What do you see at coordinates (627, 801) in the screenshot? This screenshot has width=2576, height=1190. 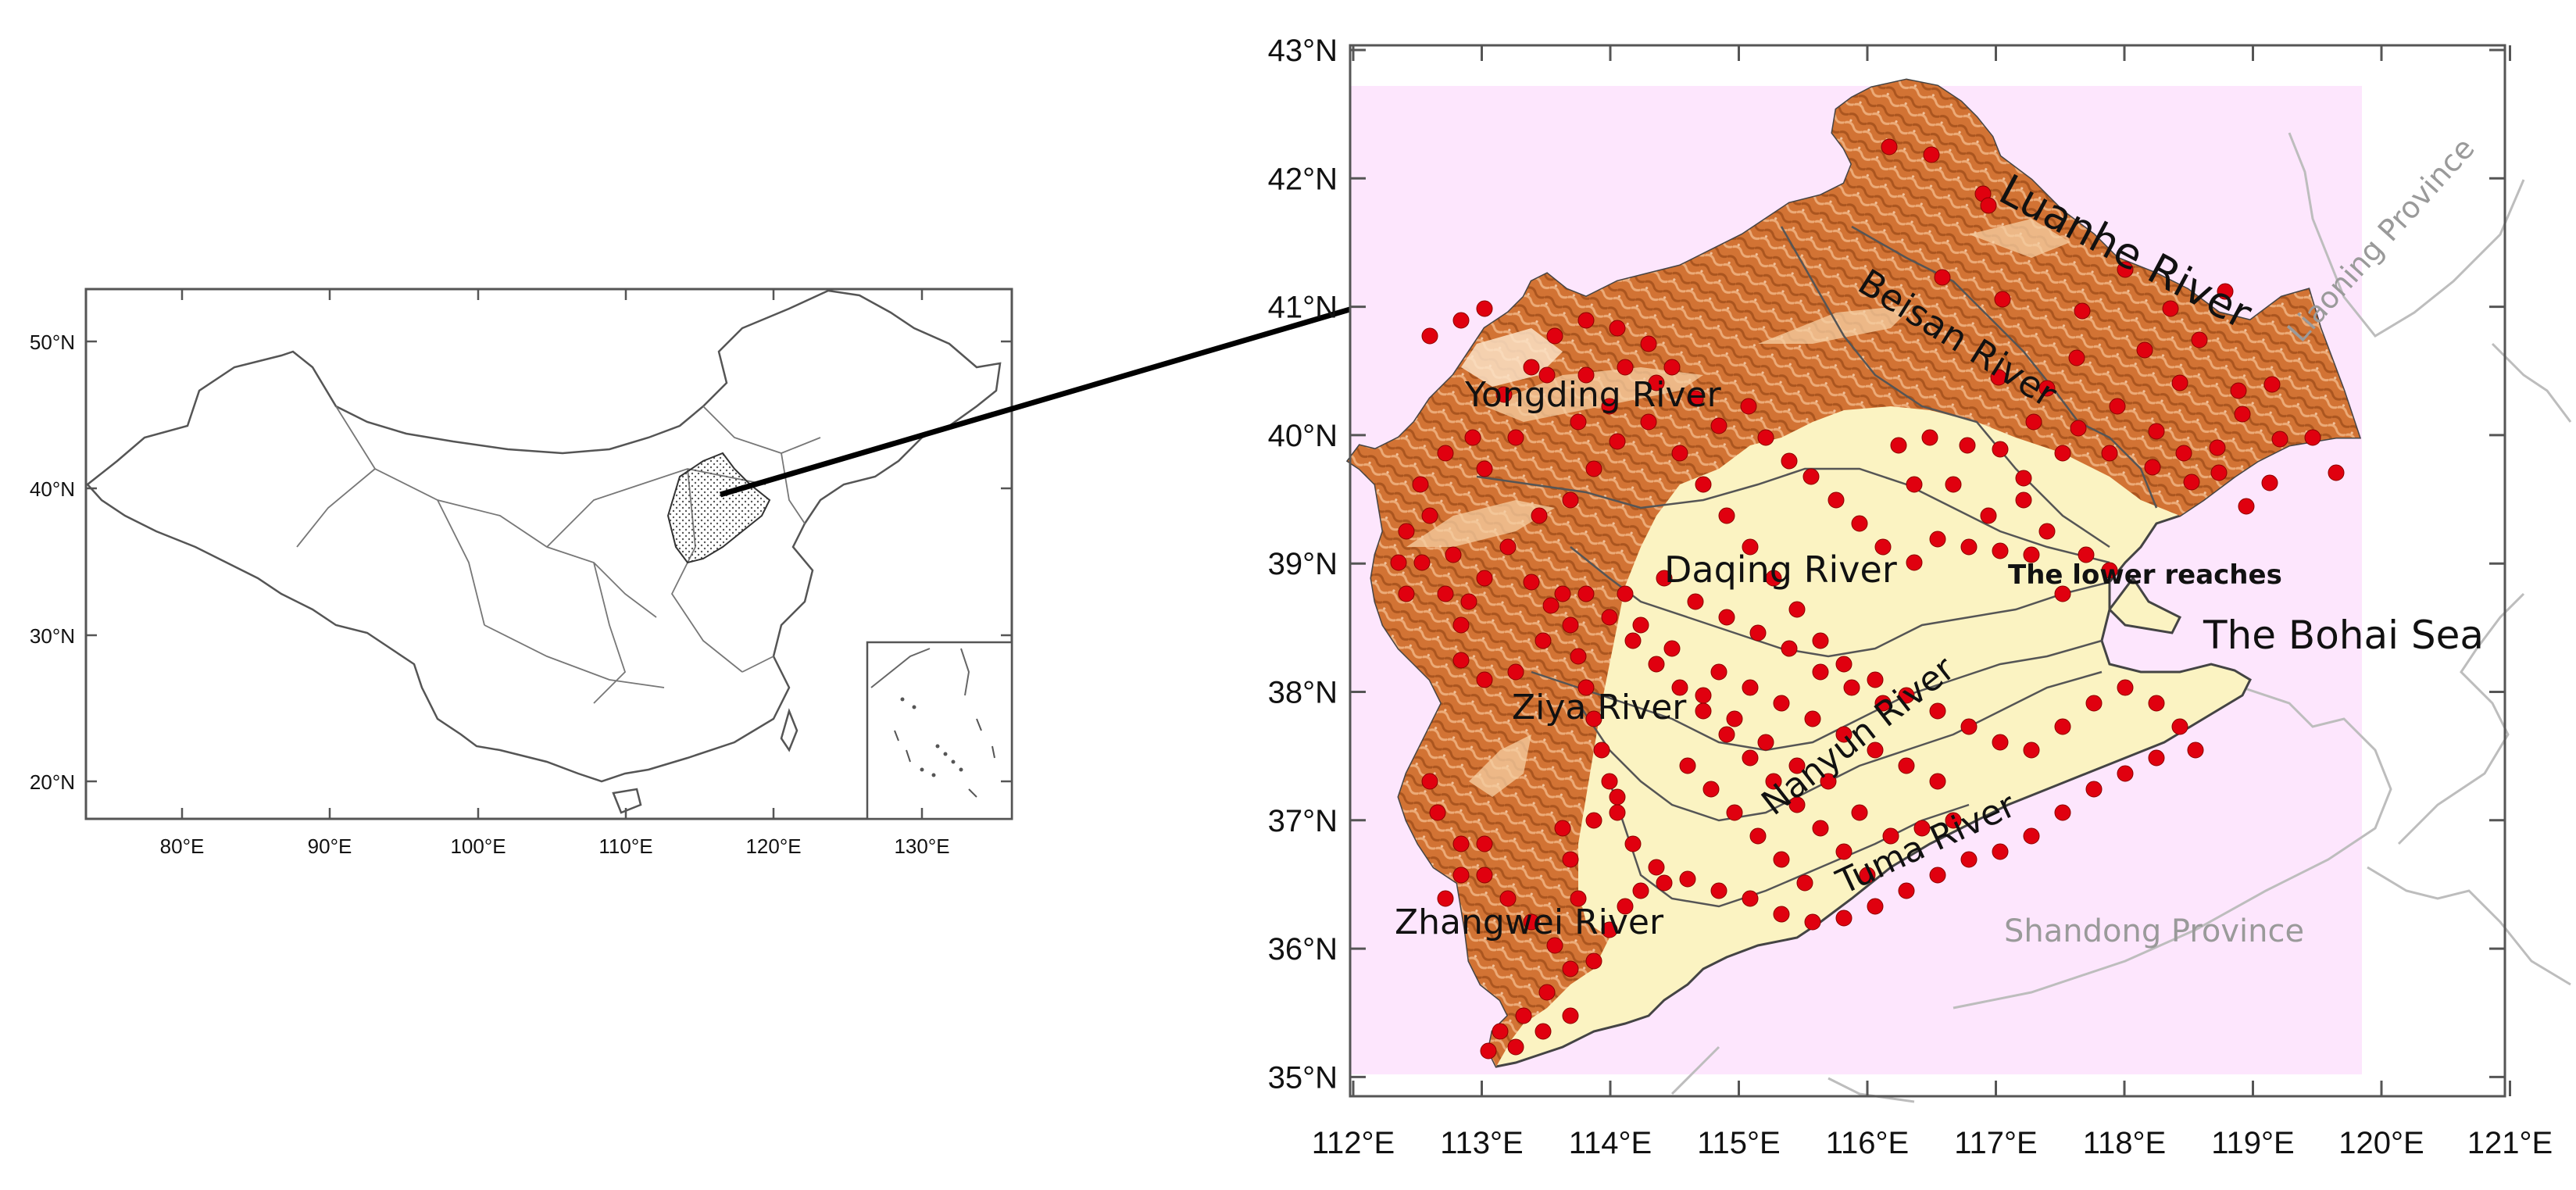 I see `hainan-outline` at bounding box center [627, 801].